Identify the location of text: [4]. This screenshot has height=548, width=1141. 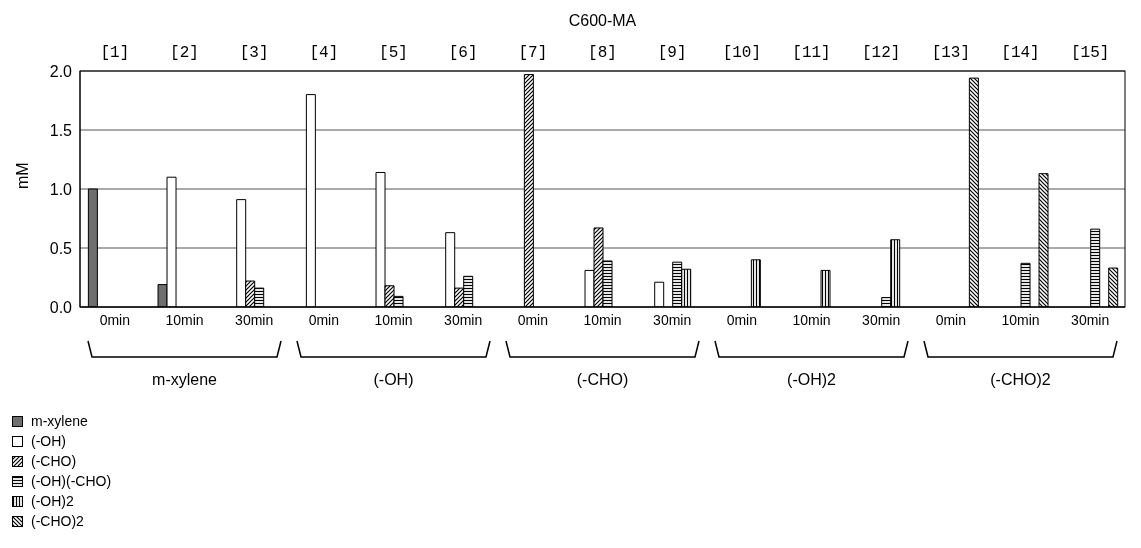
(324, 53).